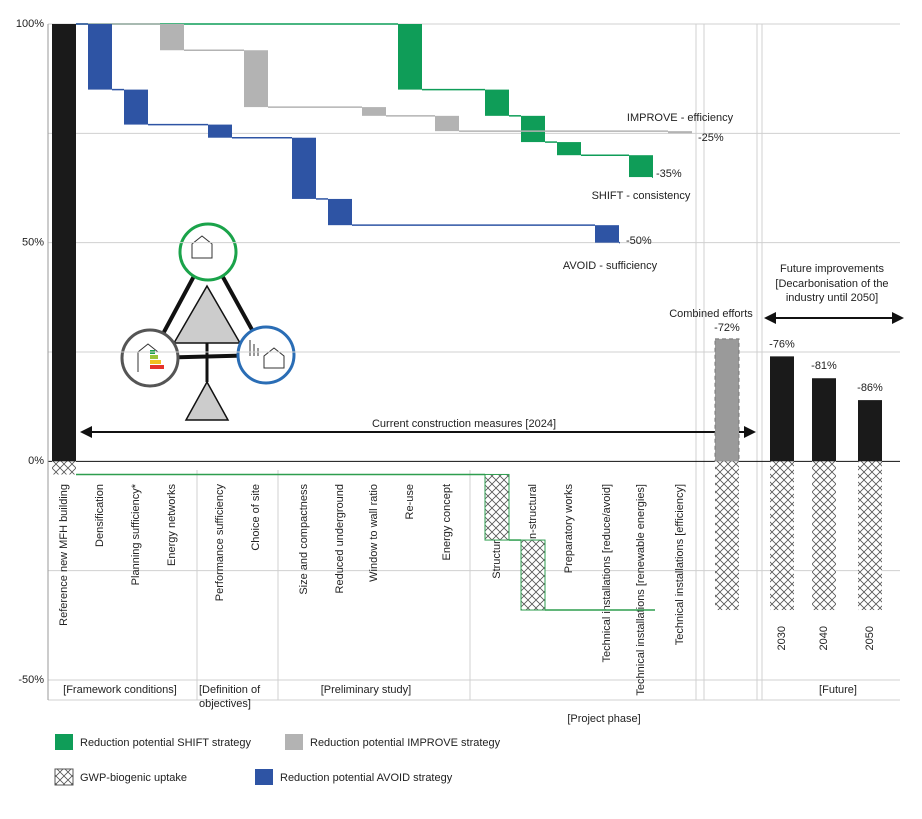 This screenshot has height=819, width=922. Describe the element at coordinates (33, 243) in the screenshot. I see `y-tick-label: 50%` at that location.